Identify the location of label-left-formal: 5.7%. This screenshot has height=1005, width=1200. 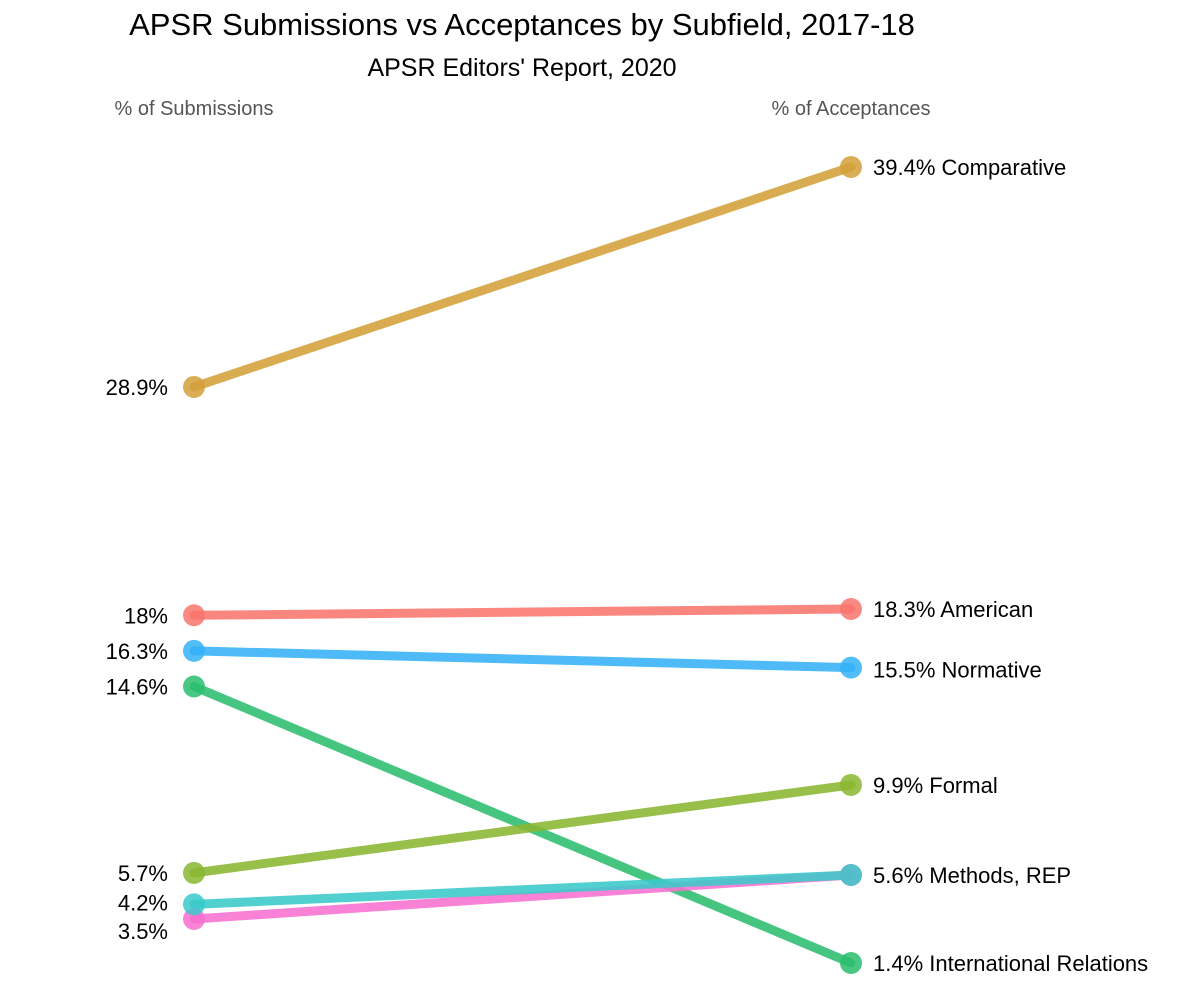
(143, 873).